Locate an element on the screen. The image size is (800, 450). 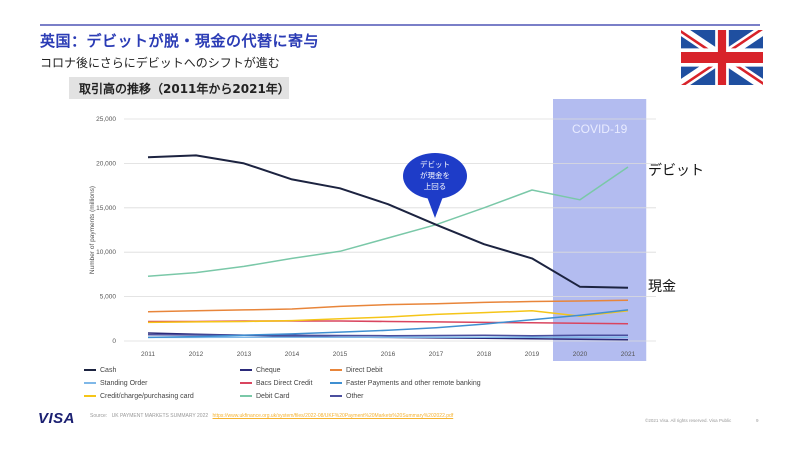
legend-label: Other is located at coordinates (355, 396).